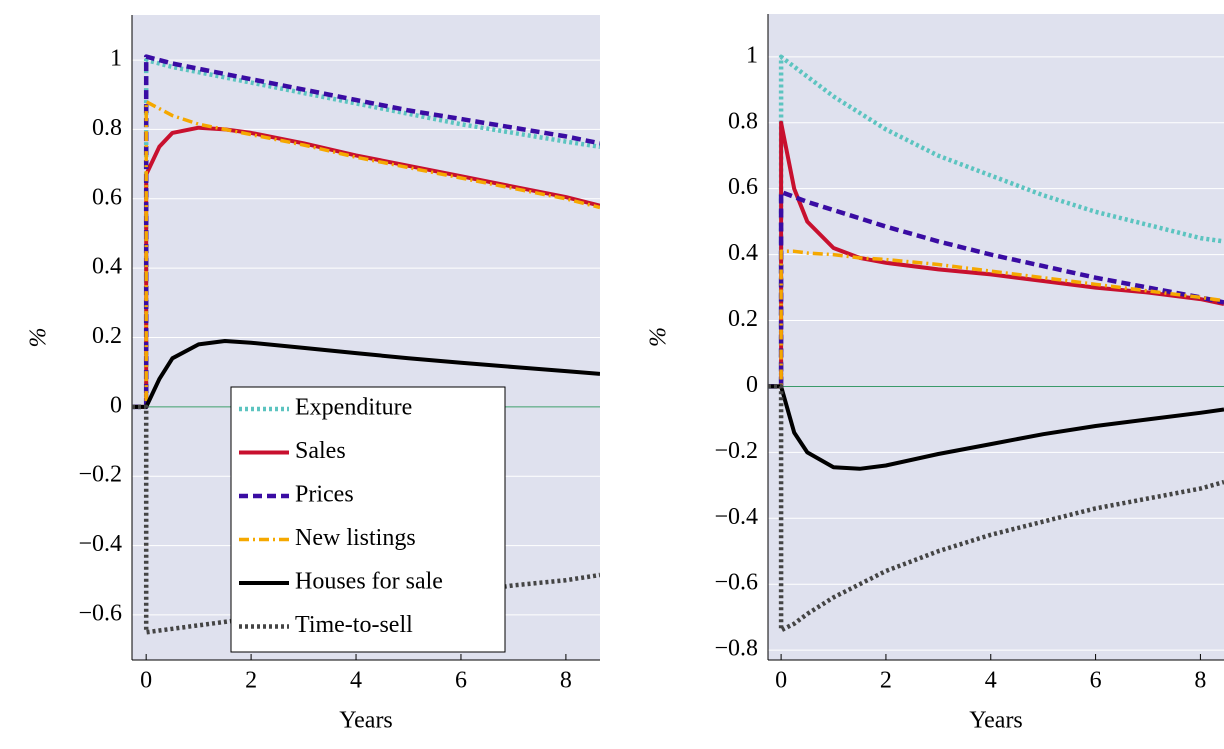 The image size is (1224, 749). What do you see at coordinates (353, 408) in the screenshot?
I see `legend-label: Expenditure` at bounding box center [353, 408].